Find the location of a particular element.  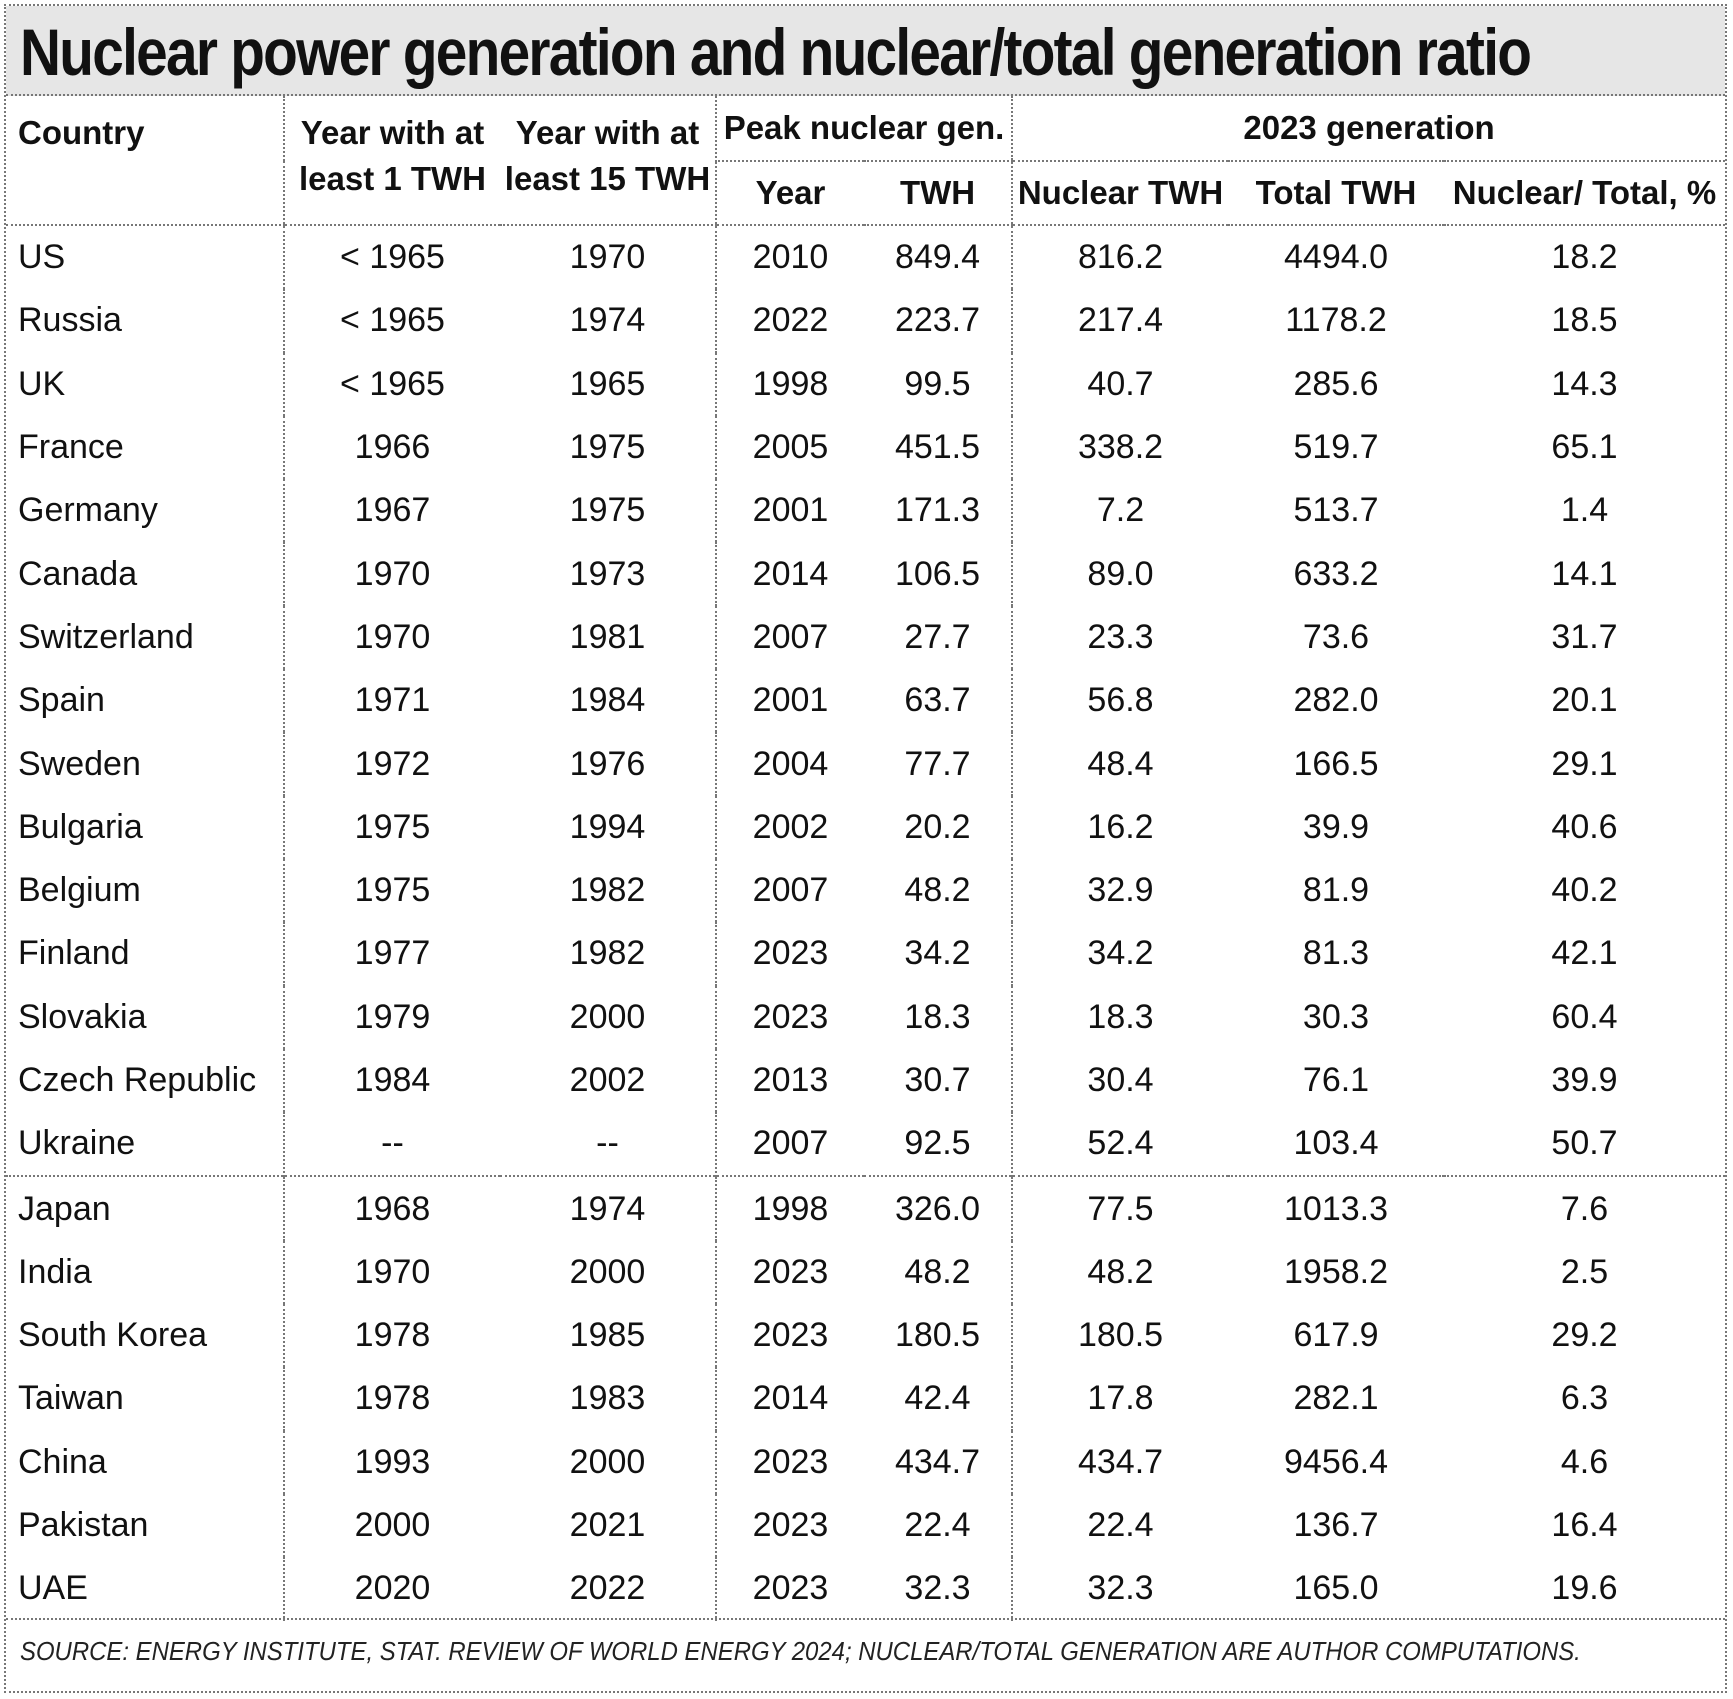

cell-ratio: 29.1 is located at coordinates (1584, 763).